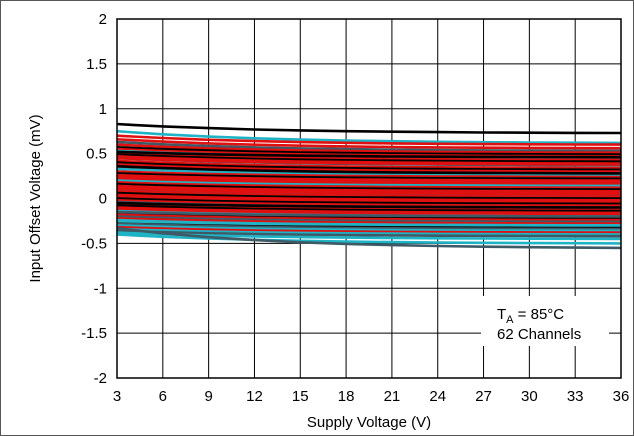 The width and height of the screenshot is (634, 436). What do you see at coordinates (254, 396) in the screenshot?
I see `x-tick-label: 12` at bounding box center [254, 396].